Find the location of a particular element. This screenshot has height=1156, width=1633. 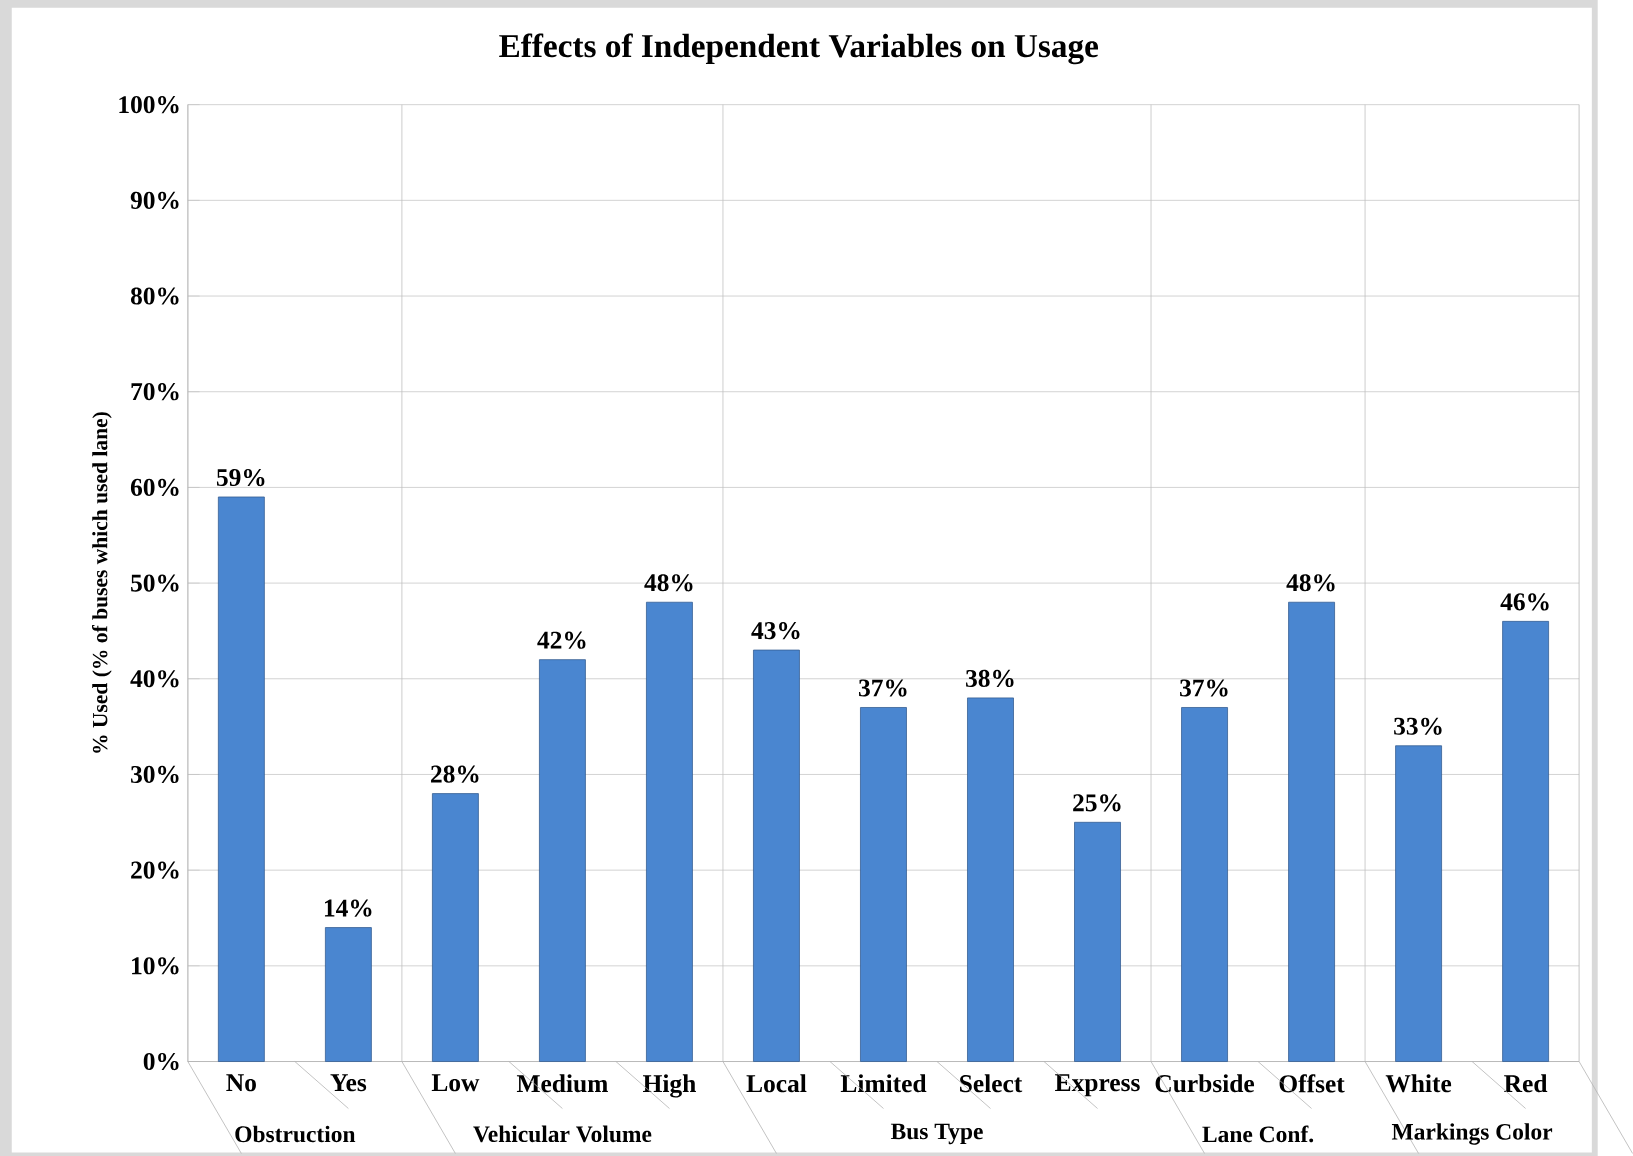

text: Lane Conf. is located at coordinates (1258, 1134).